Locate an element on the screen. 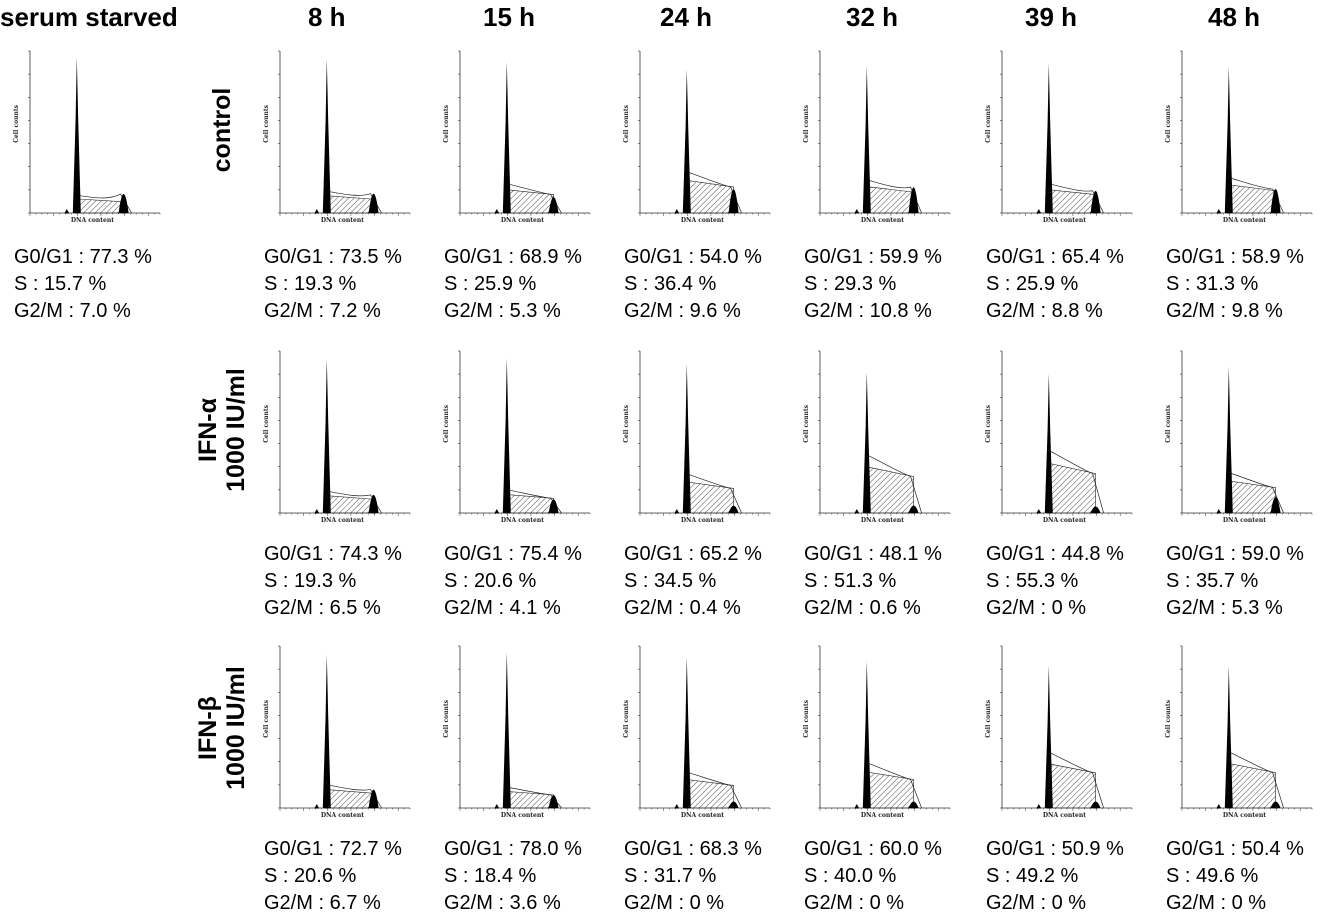 This screenshot has height=917, width=1333. histogram-panel-ifna-t8: Cell counts DNA content is located at coordinates (335, 434).